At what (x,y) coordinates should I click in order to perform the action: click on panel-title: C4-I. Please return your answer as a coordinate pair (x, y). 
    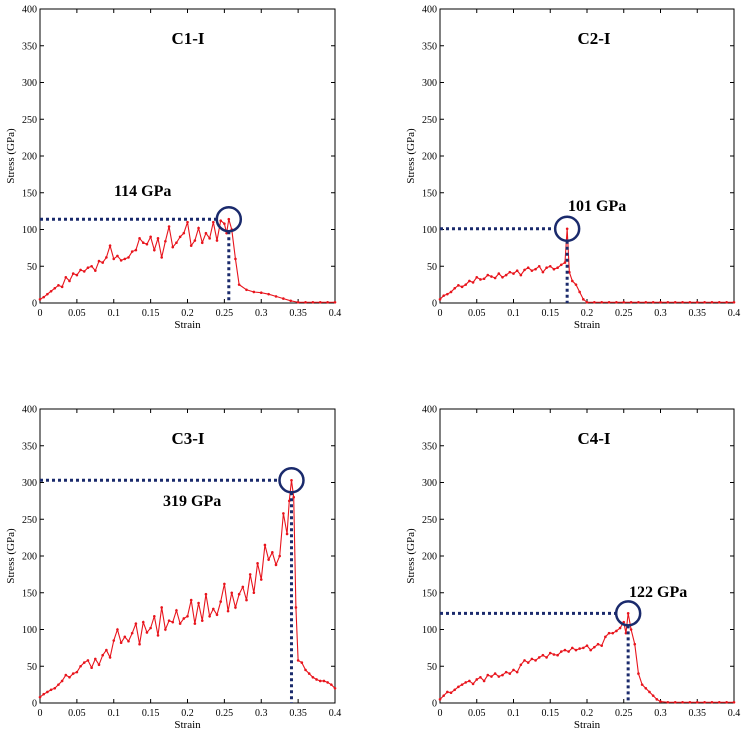
    Looking at the image, I should click on (593, 438).